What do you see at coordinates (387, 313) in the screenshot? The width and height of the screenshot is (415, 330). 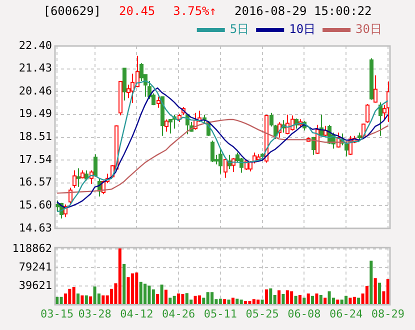 I see `x-tick-label: 08-29` at bounding box center [387, 313].